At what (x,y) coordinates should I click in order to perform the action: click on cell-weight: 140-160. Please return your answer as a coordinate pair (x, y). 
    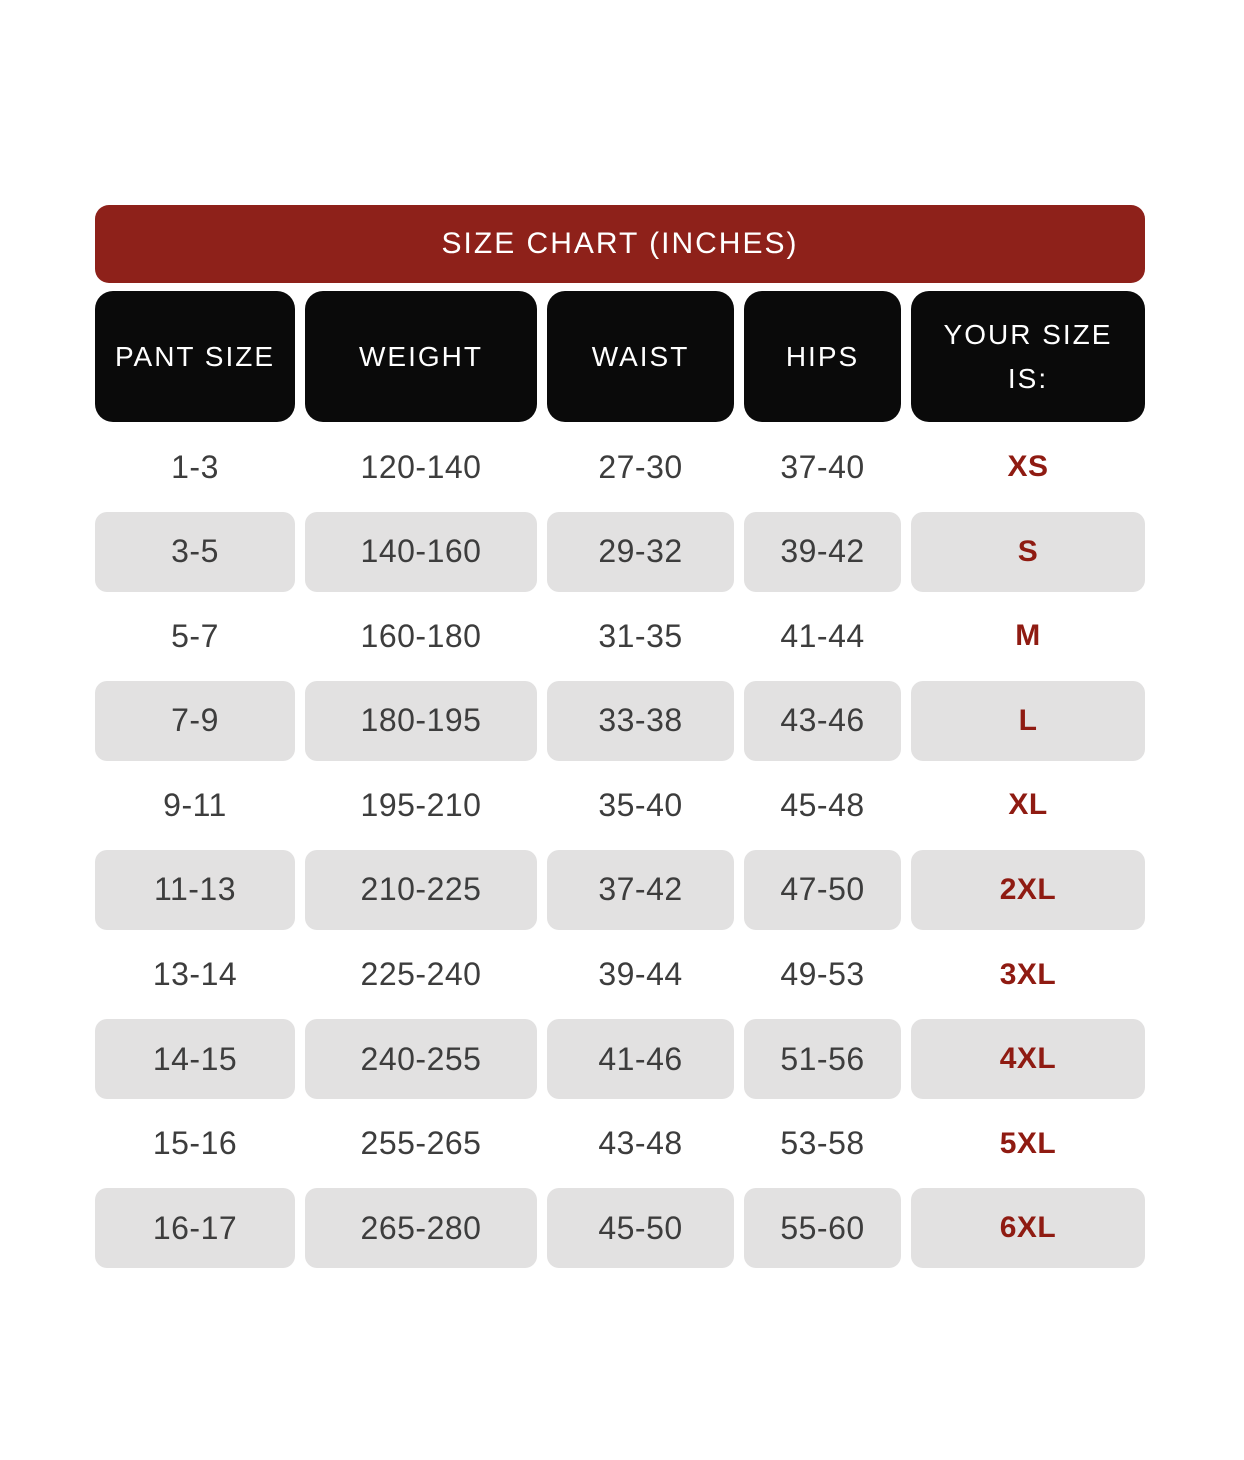
    Looking at the image, I should click on (421, 551).